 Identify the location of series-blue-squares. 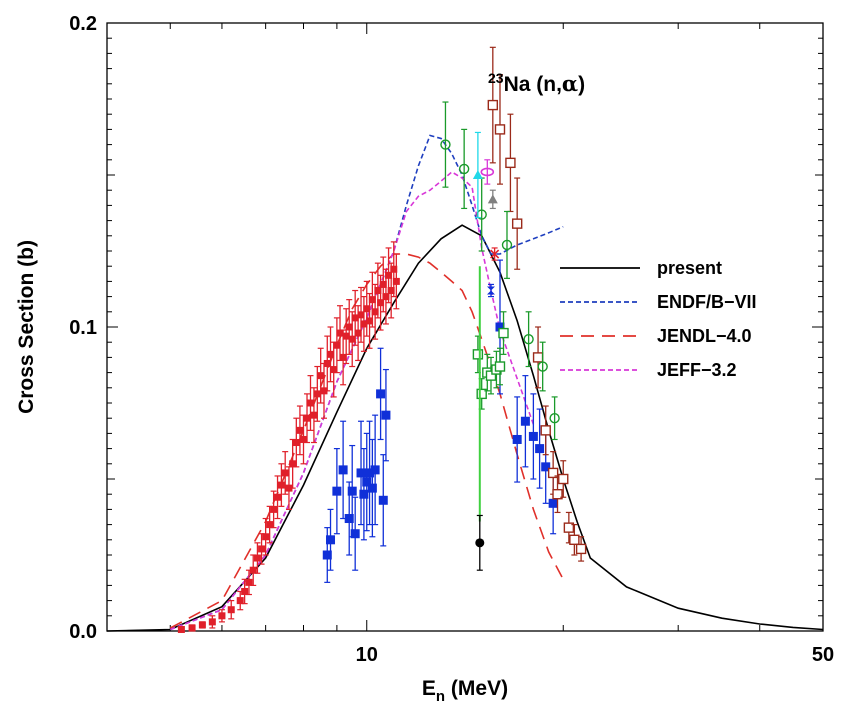
(440, 421).